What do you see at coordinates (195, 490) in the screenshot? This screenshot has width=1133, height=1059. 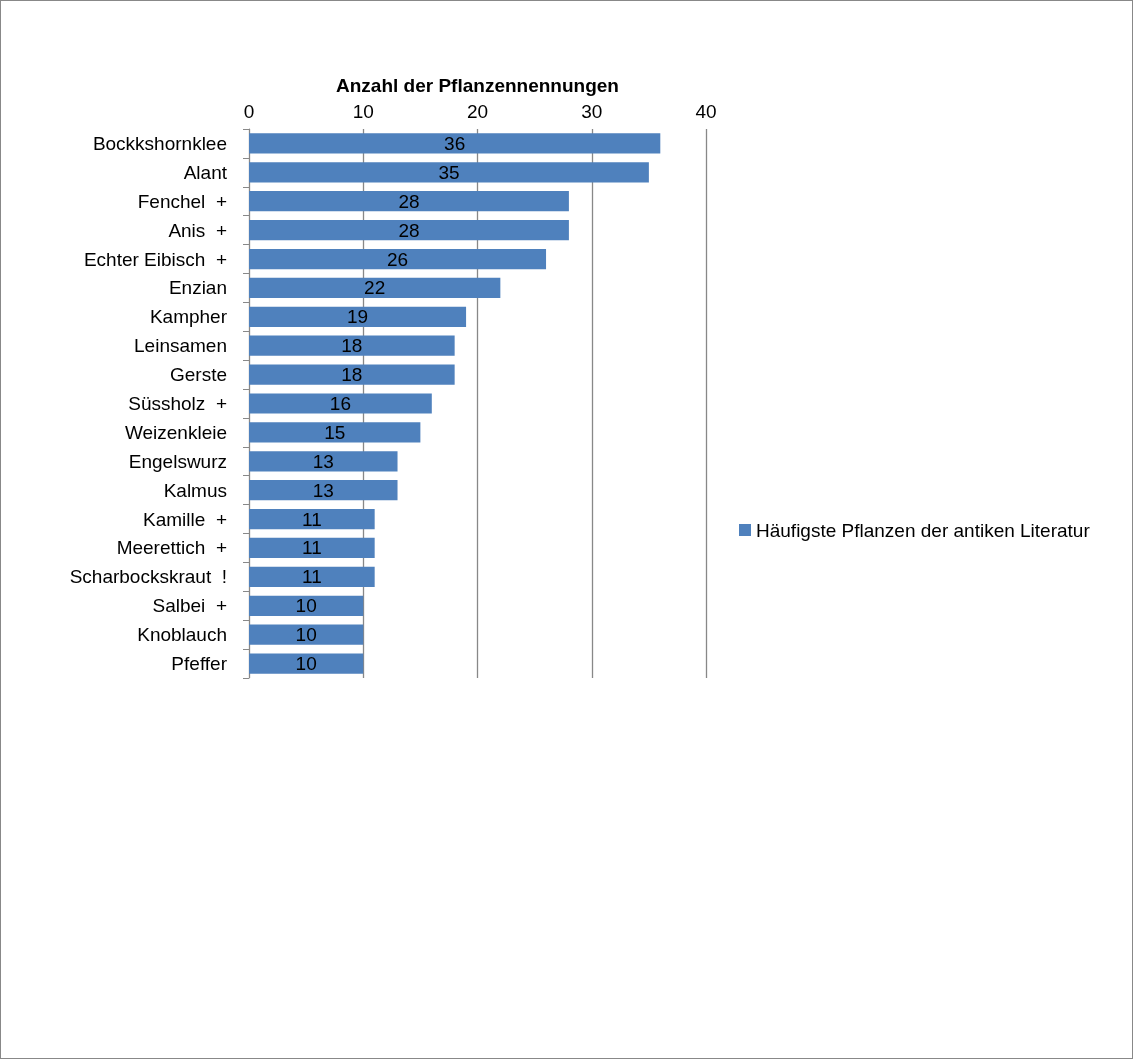 I see `y-tick-label: Kalmus` at bounding box center [195, 490].